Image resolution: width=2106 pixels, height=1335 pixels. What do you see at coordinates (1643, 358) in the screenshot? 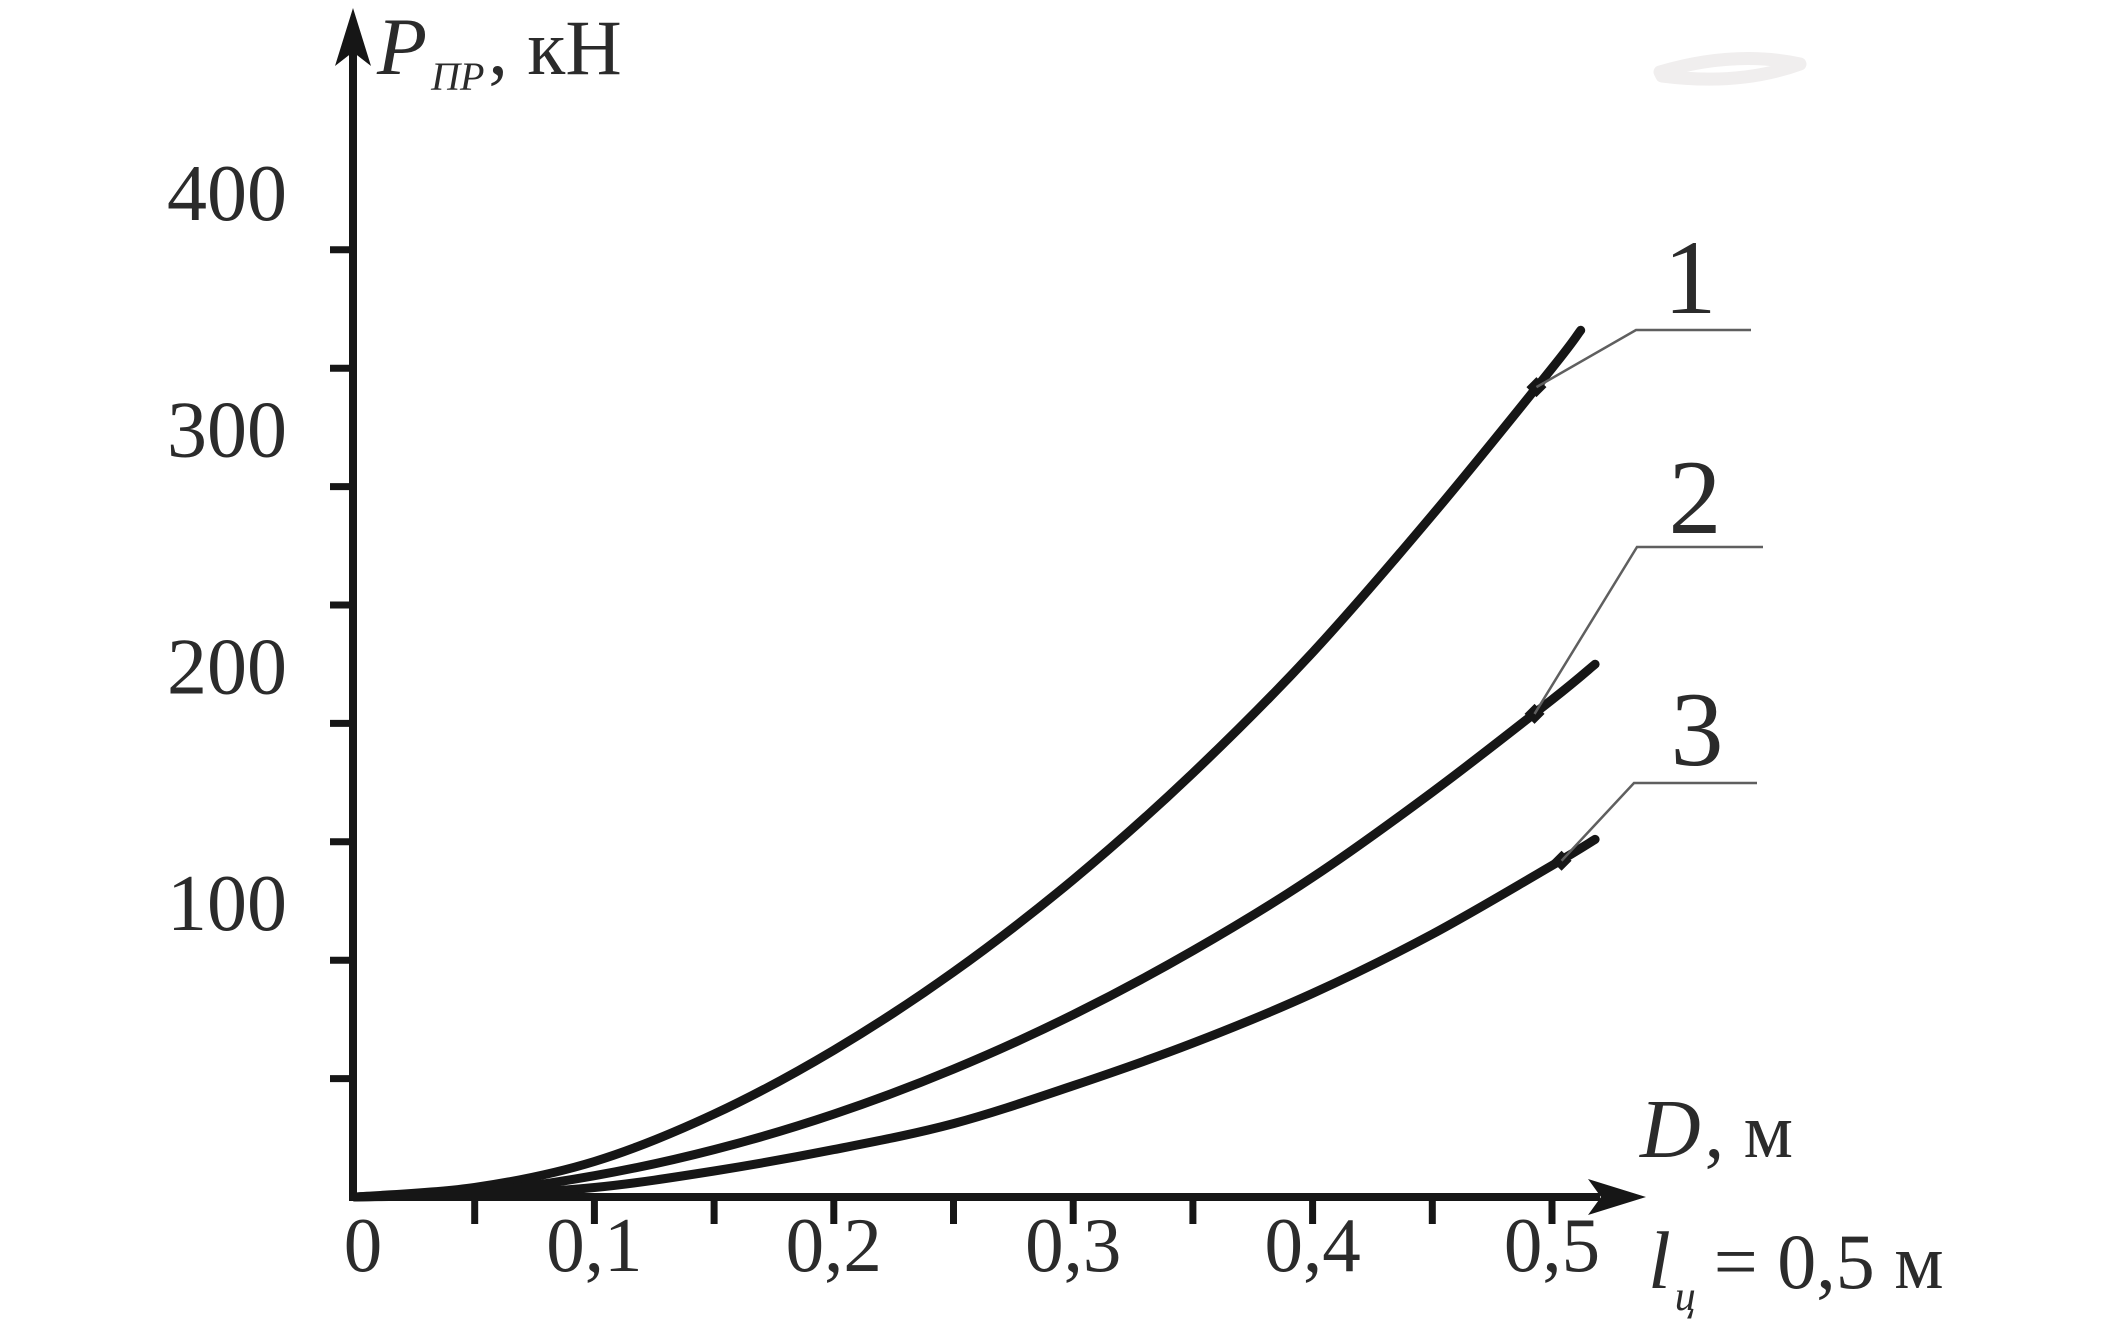
I see `curve-1-leader` at bounding box center [1643, 358].